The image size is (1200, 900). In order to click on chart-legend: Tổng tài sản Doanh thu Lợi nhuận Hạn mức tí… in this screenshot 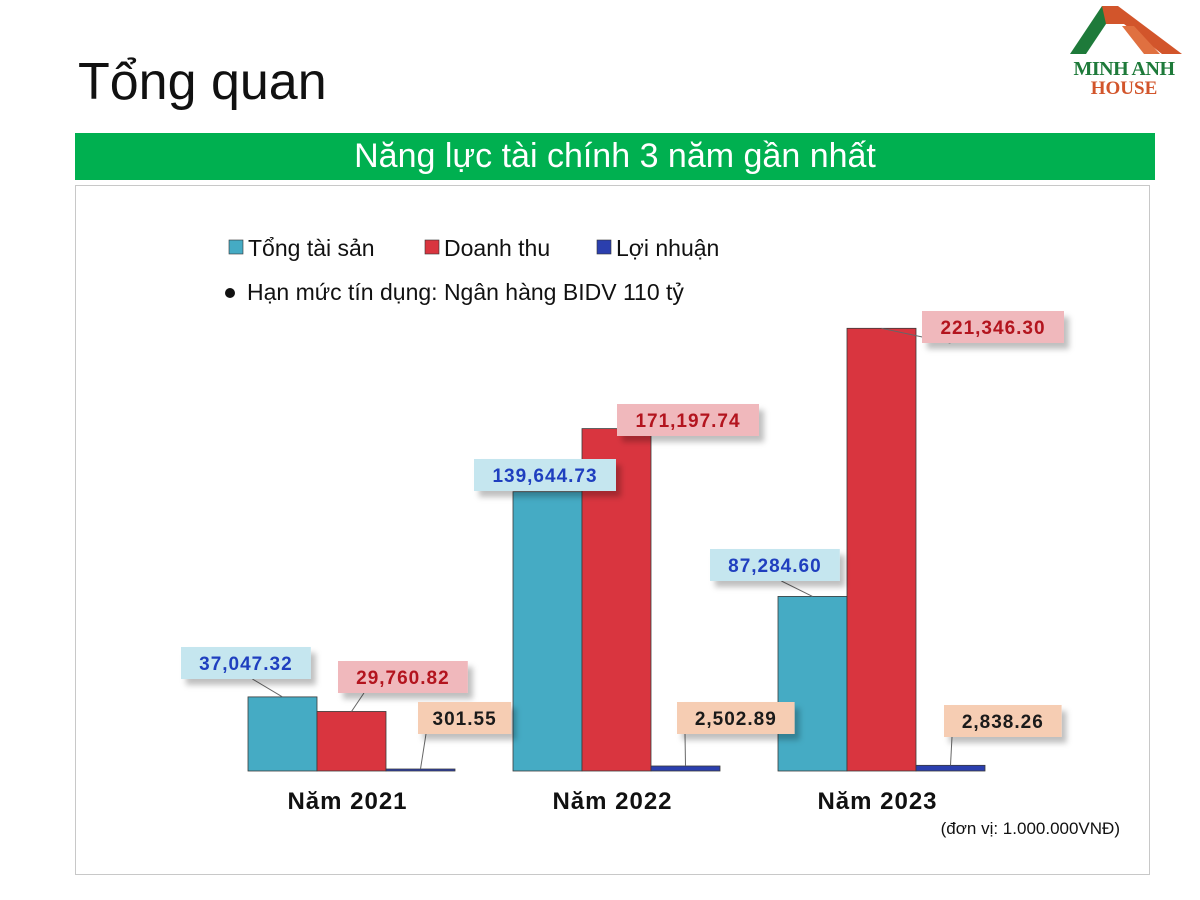, I will do `click(472, 270)`.